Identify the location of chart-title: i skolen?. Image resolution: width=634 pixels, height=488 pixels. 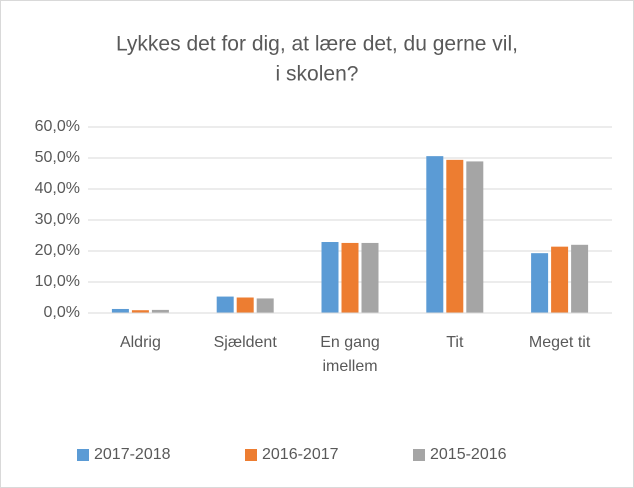
(317, 74).